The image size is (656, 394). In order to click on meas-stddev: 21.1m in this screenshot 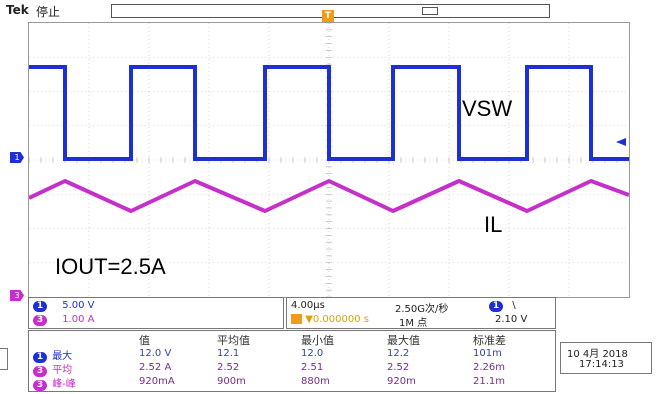, I will do `click(489, 381)`.